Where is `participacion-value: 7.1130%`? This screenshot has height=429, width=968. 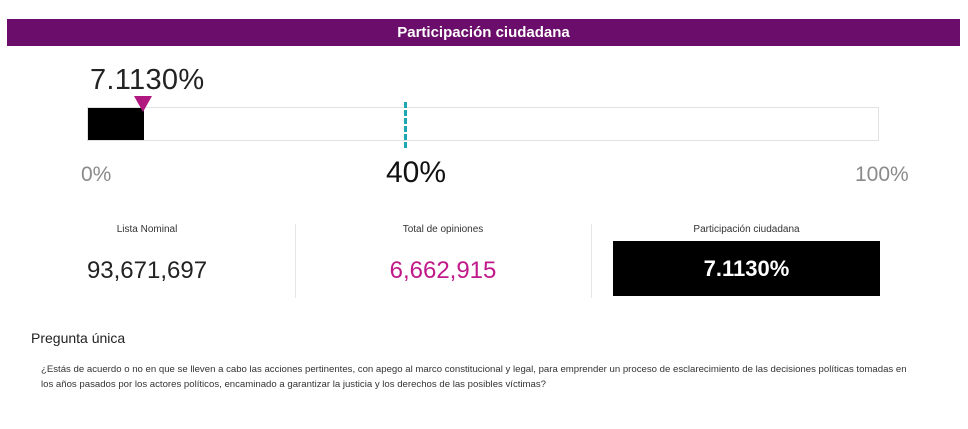
participacion-value: 7.1130% is located at coordinates (746, 268).